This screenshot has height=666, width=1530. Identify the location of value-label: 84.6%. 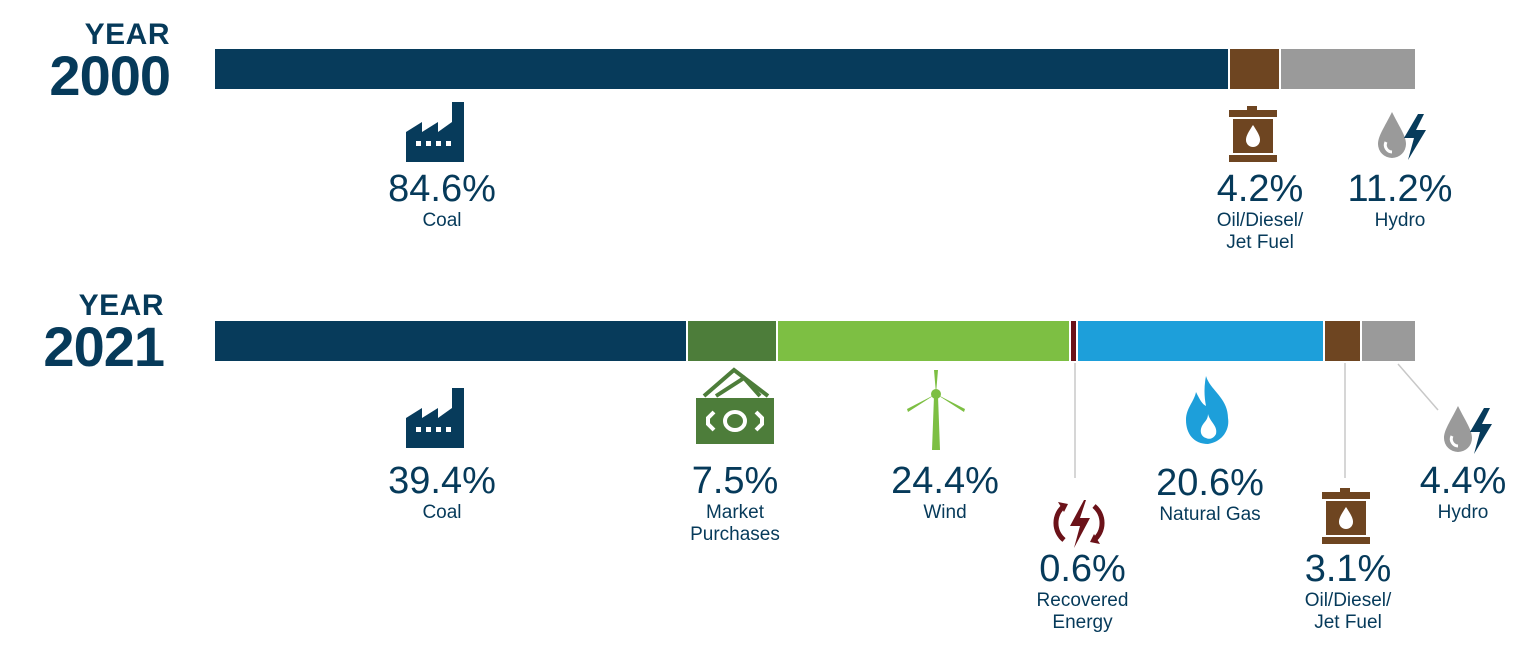
(442, 189).